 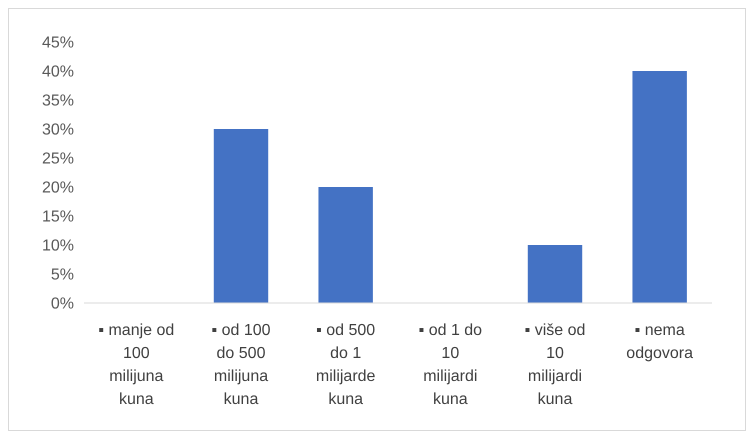 What do you see at coordinates (58, 188) in the screenshot?
I see `y-tick-label: 20%` at bounding box center [58, 188].